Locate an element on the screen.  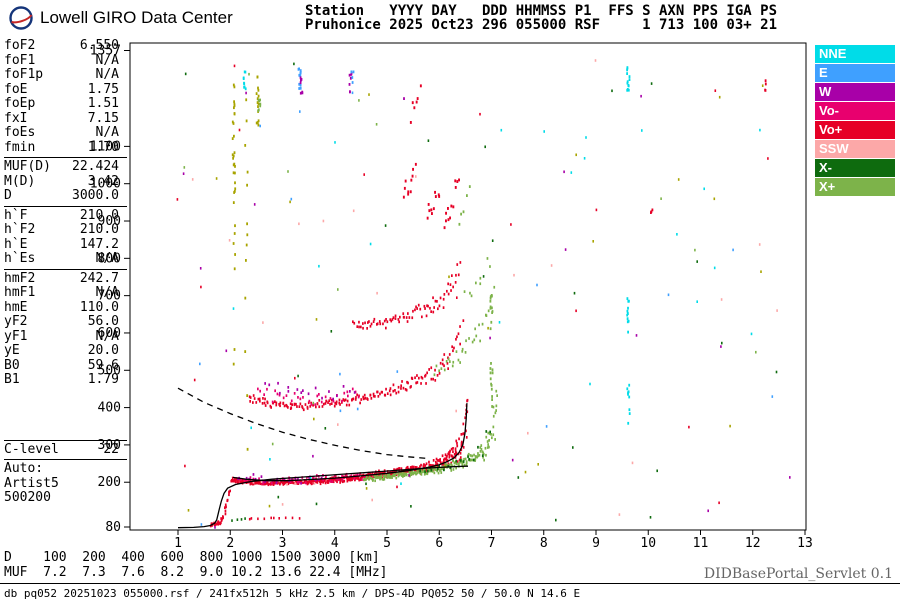
param-row: hmF1 N/A is located at coordinates (65, 293).